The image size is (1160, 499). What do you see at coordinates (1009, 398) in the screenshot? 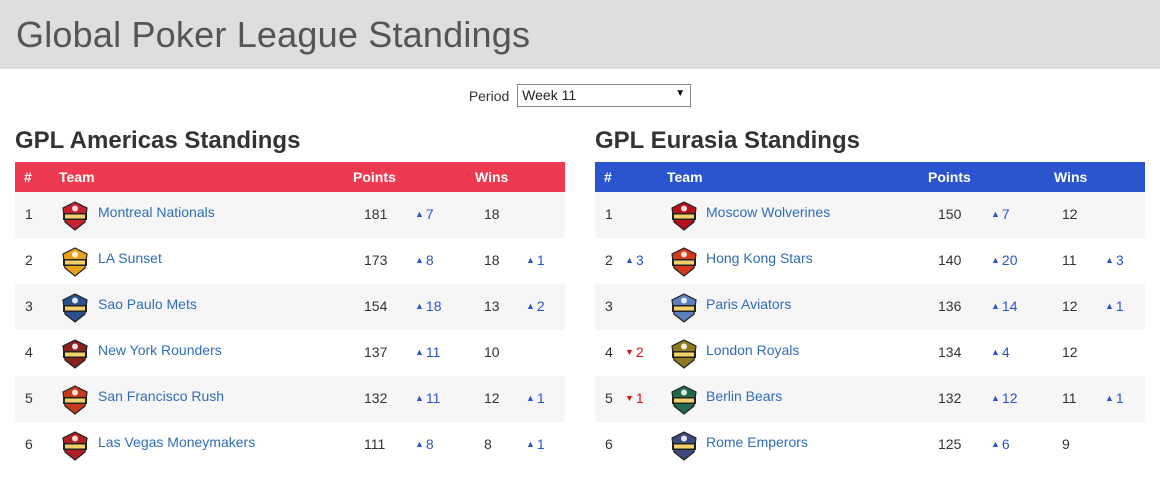
I see `points-change-value: 12` at bounding box center [1009, 398].